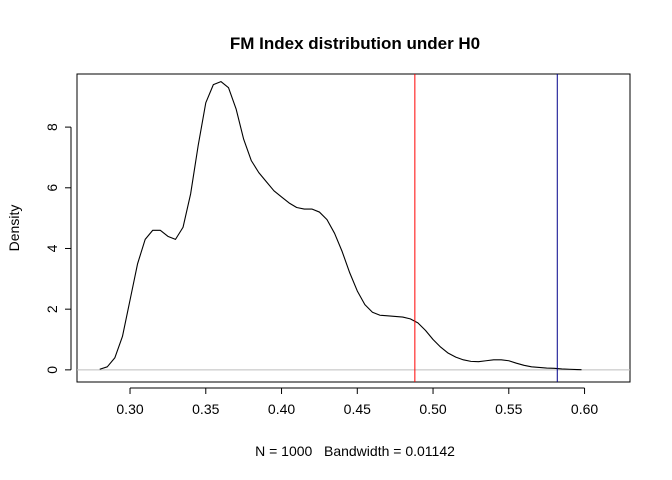 The image size is (672, 480). I want to click on y-tick-label: 4, so click(52, 248).